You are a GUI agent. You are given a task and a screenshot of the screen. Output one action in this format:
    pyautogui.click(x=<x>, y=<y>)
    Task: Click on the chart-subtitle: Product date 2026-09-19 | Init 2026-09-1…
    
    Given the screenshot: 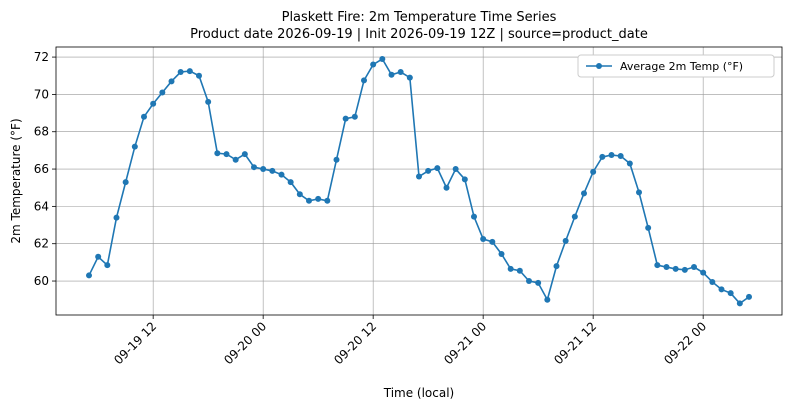 What is the action you would take?
    pyautogui.click(x=419, y=34)
    